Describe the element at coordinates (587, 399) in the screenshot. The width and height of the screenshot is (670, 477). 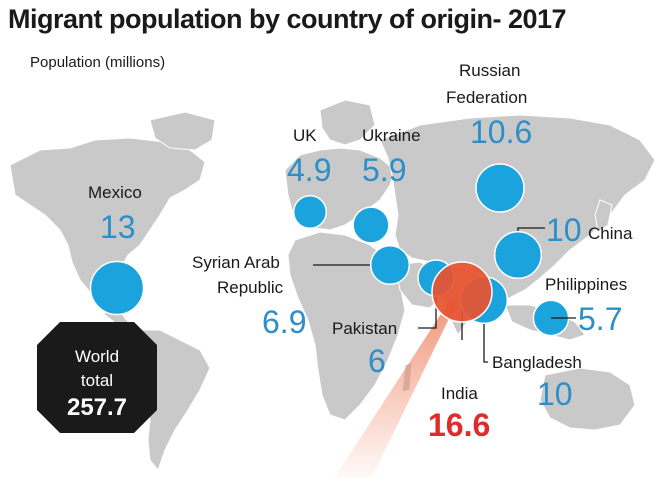
I see `australia-shape` at that location.